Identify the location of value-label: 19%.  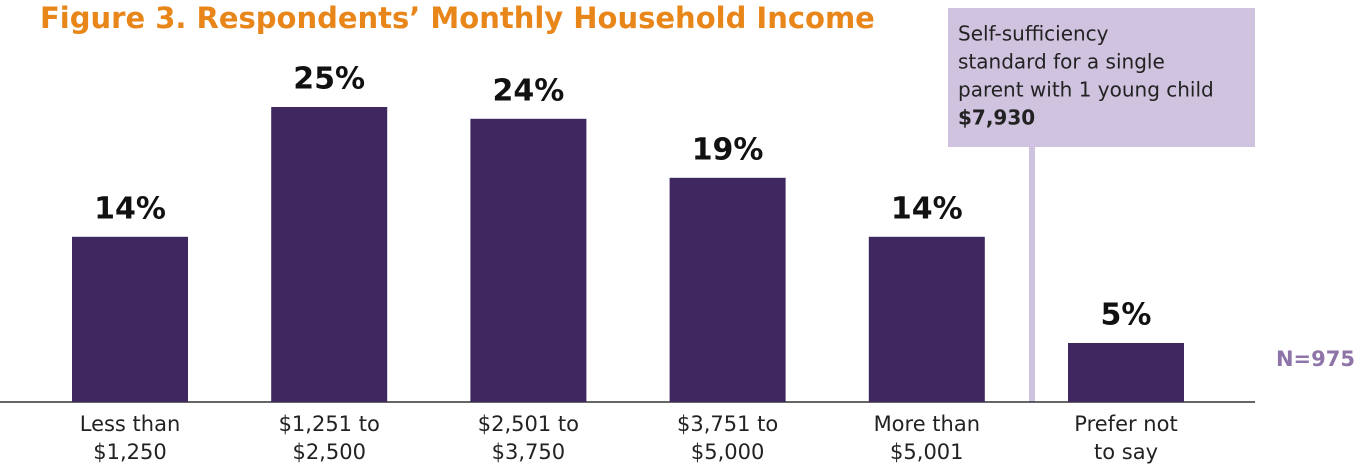
(728, 149).